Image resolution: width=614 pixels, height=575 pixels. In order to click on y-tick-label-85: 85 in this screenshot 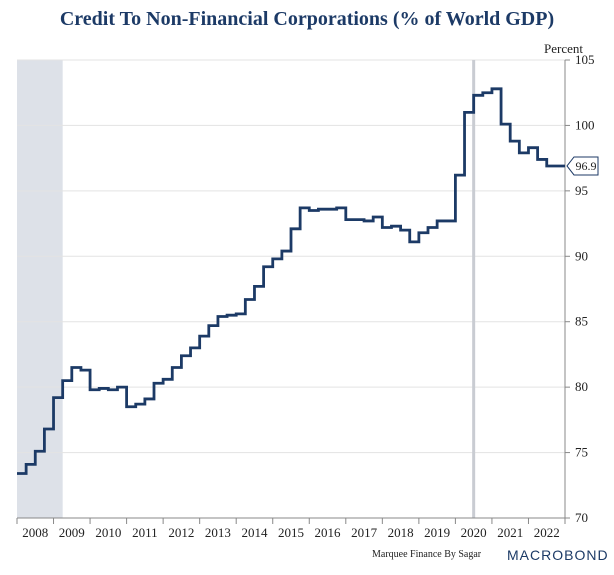, I will do `click(581, 321)`.